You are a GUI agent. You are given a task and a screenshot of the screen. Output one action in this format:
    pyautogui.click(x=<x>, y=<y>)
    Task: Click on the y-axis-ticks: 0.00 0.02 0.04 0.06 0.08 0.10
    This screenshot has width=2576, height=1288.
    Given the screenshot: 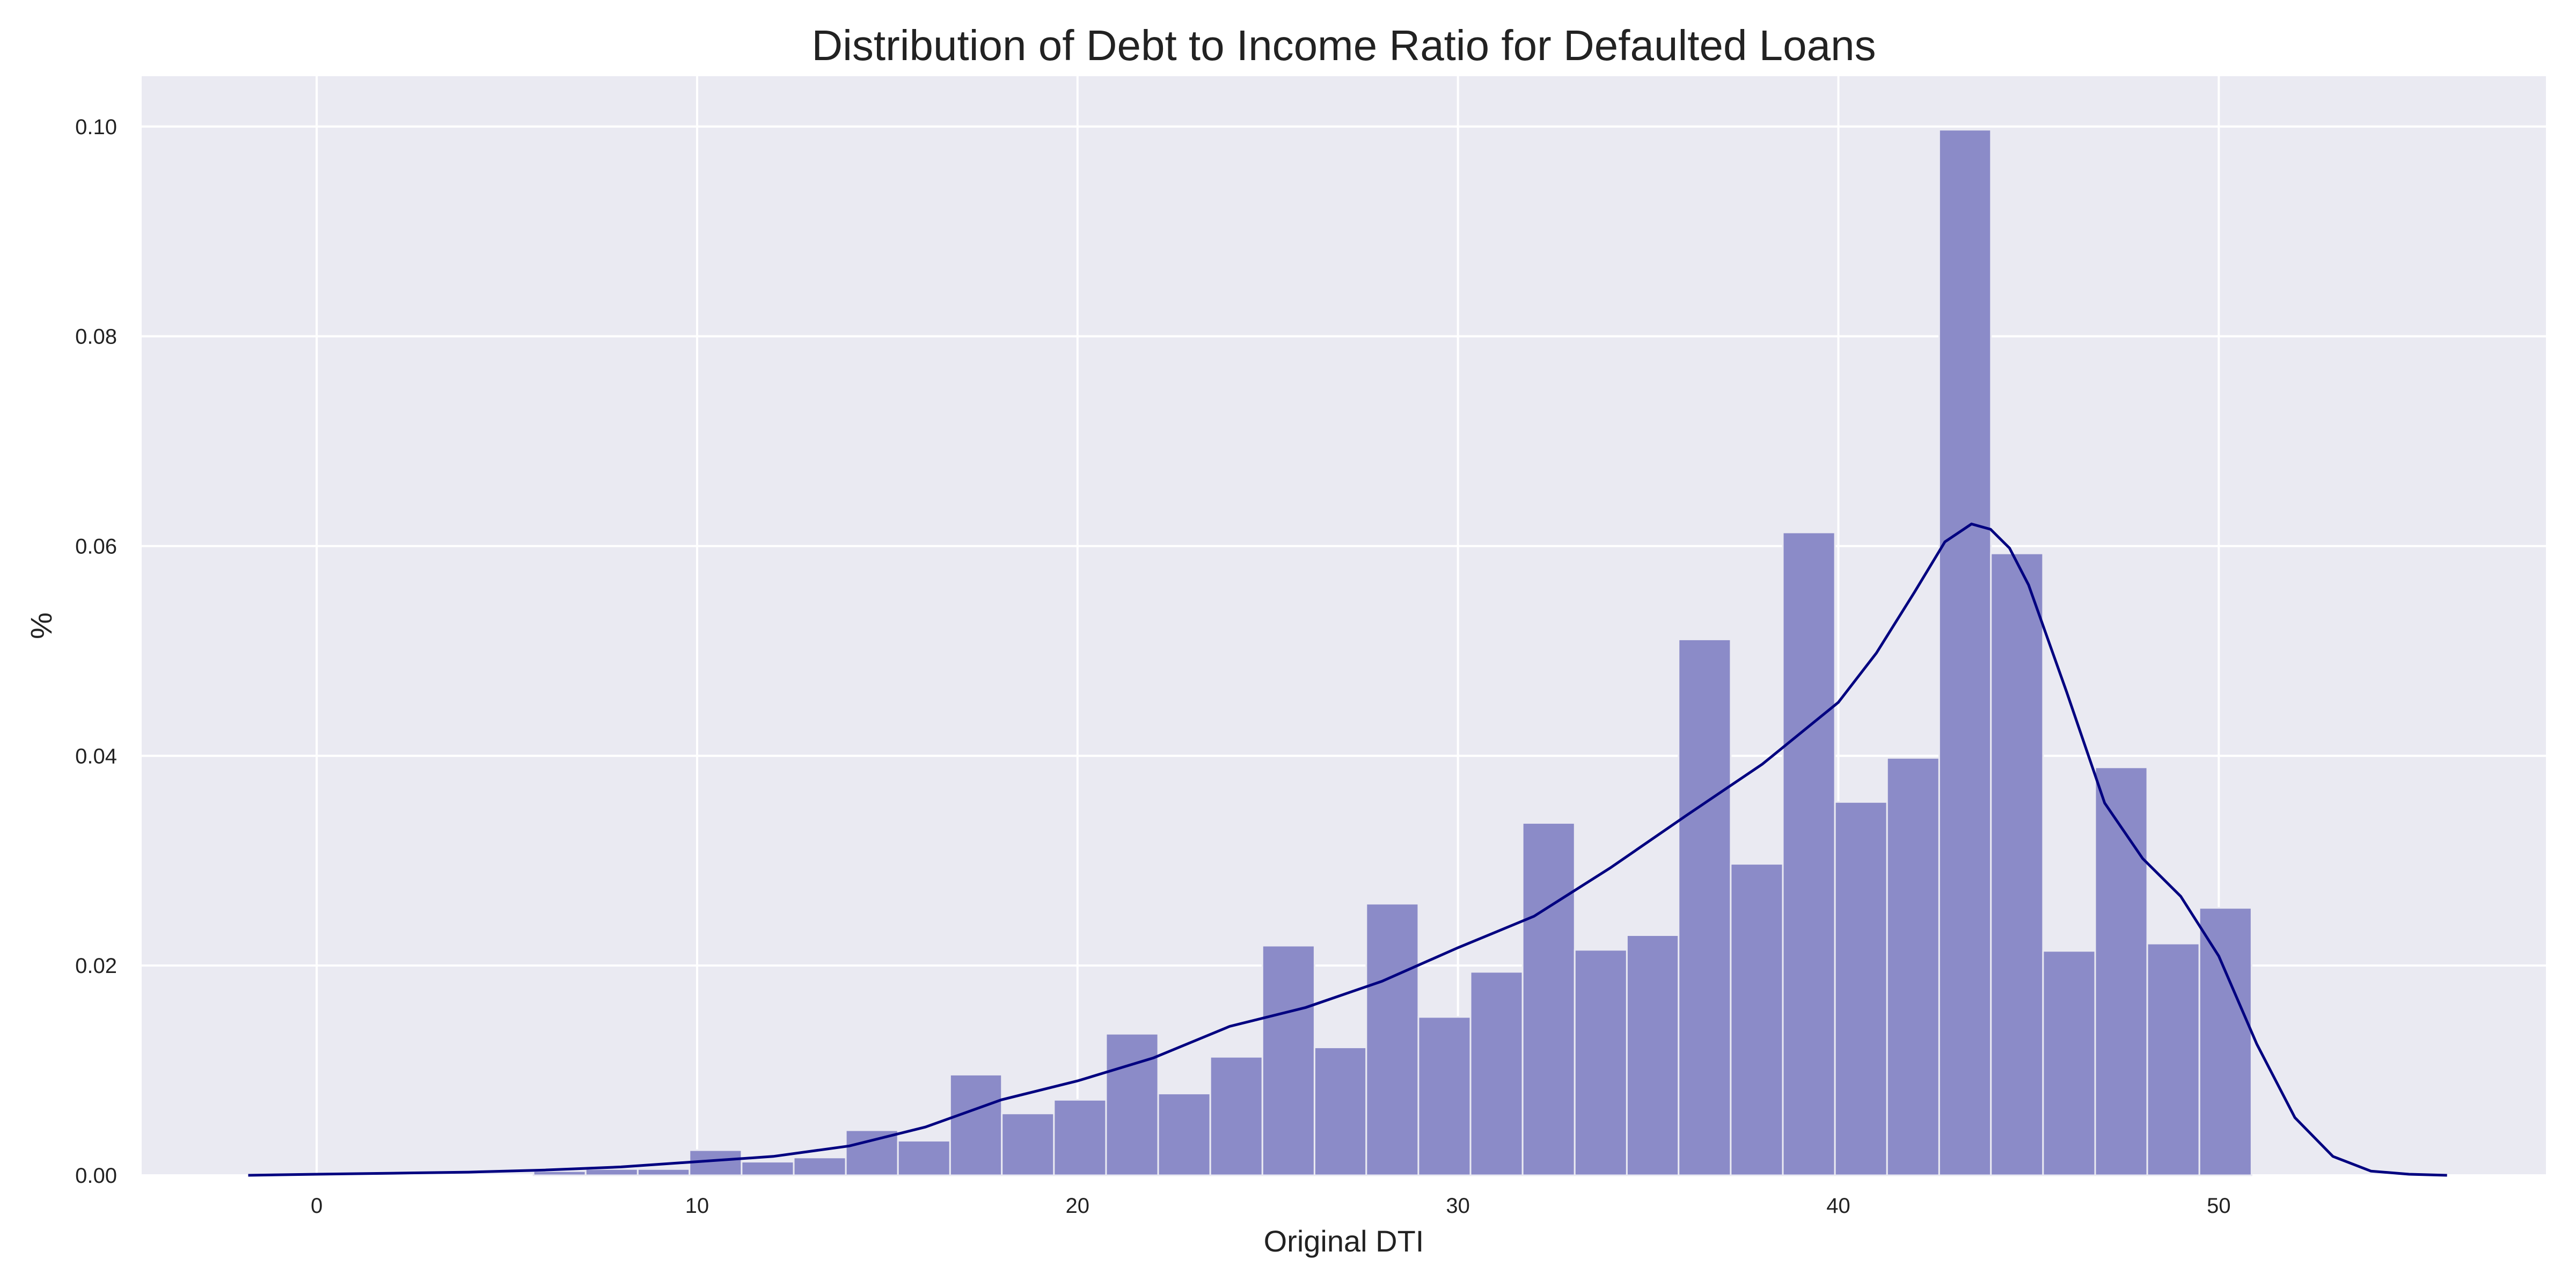 What is the action you would take?
    pyautogui.click(x=96, y=651)
    